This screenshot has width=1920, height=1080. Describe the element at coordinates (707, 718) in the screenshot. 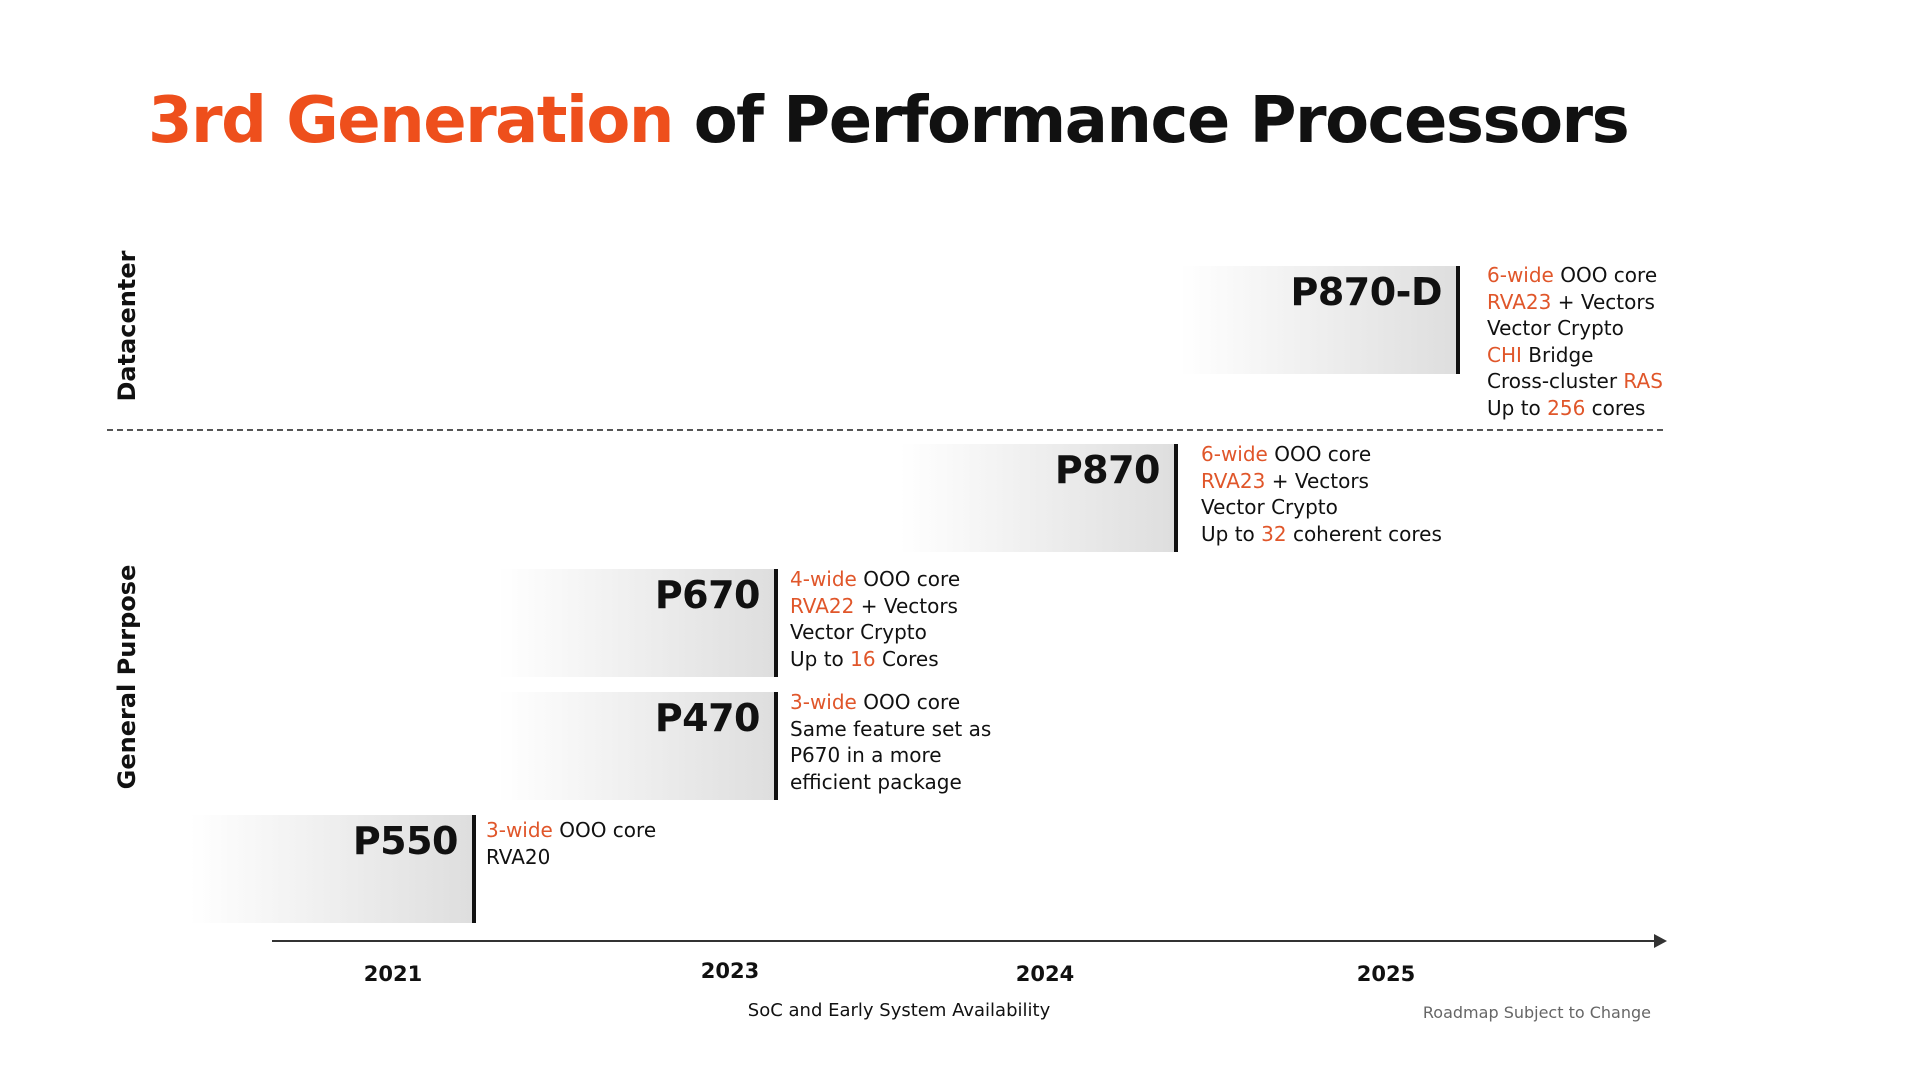

I see `processor-name-p470: P470` at that location.